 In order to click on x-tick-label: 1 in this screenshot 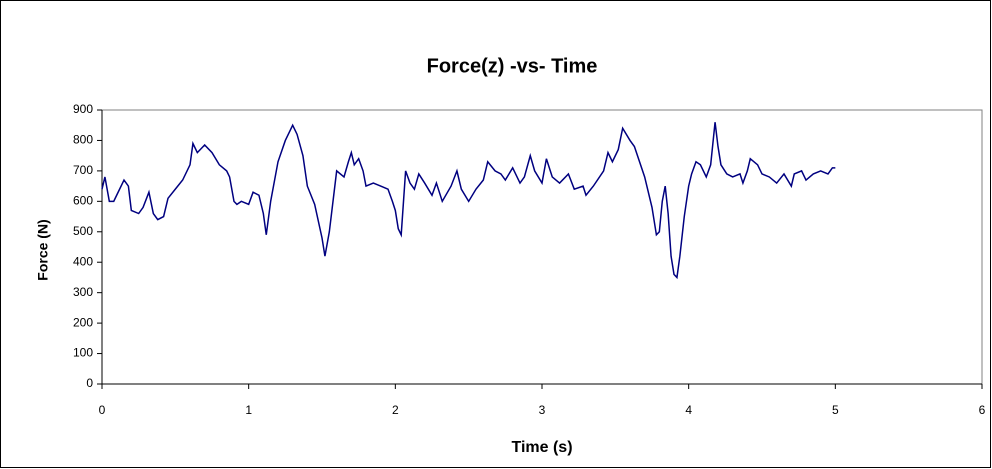, I will do `click(248, 410)`.